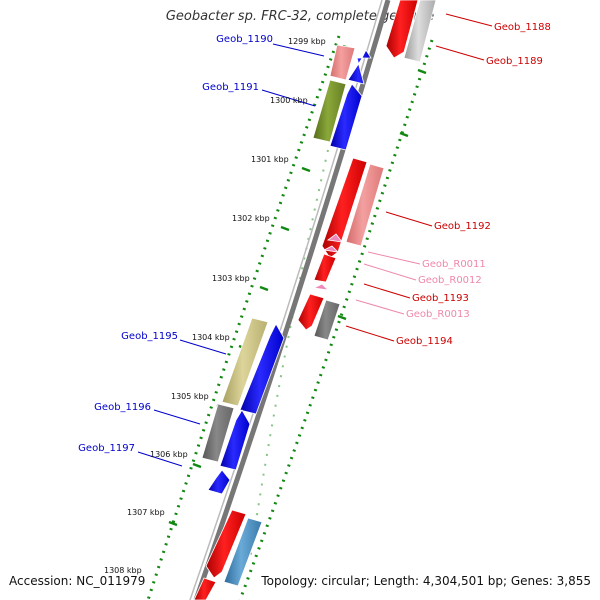  Describe the element at coordinates (331, 249) in the screenshot. I see `gene-geob_r0012` at that location.